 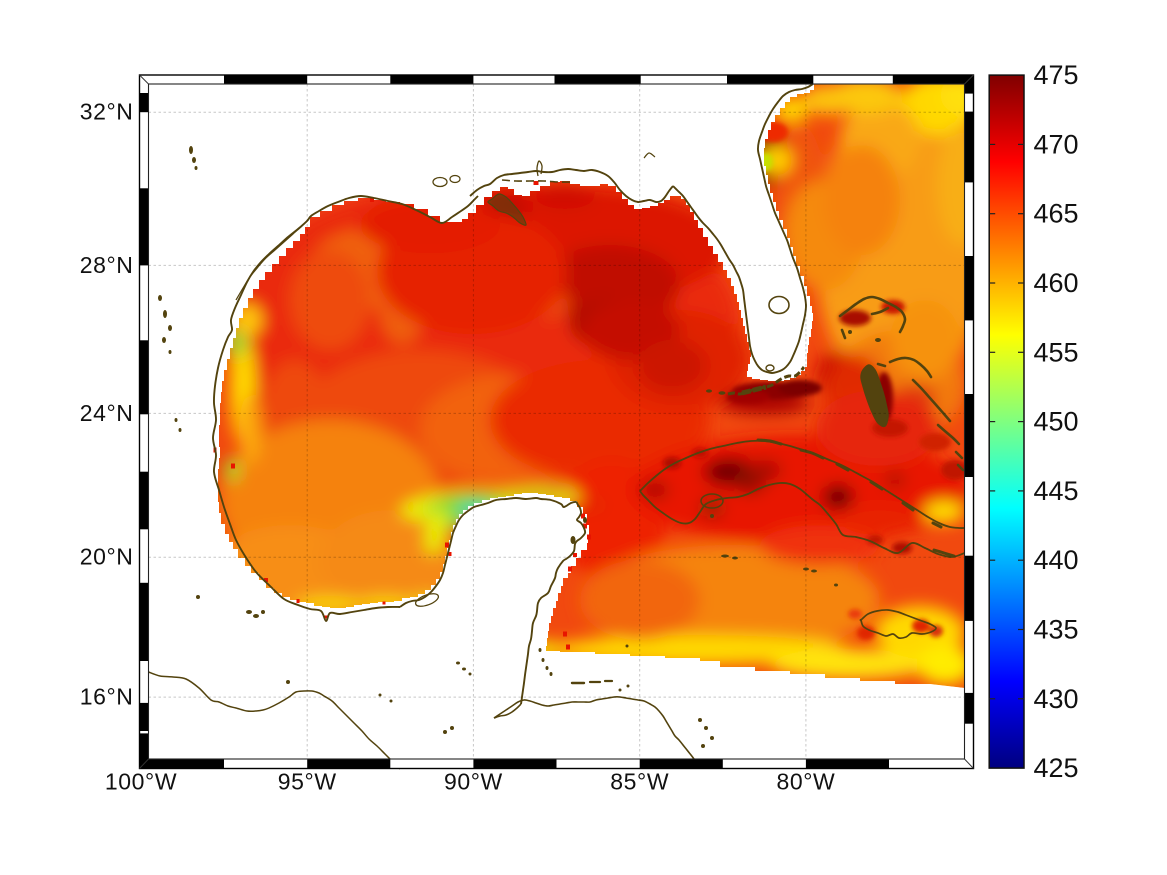 I want to click on svg-text: 24°N, so click(x=107, y=413).